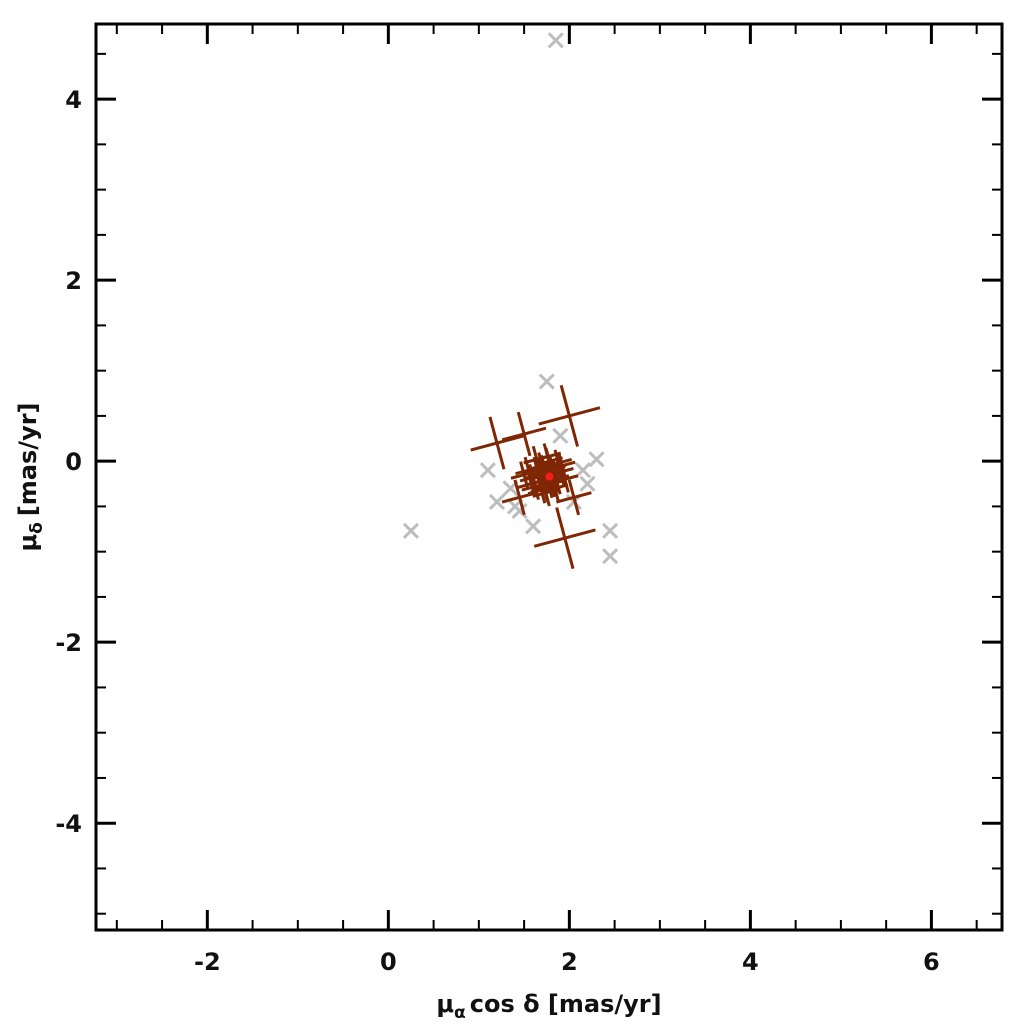 This screenshot has height=1024, width=1024. I want to click on y-axis-label: μδ [mas/yr], so click(30, 476).